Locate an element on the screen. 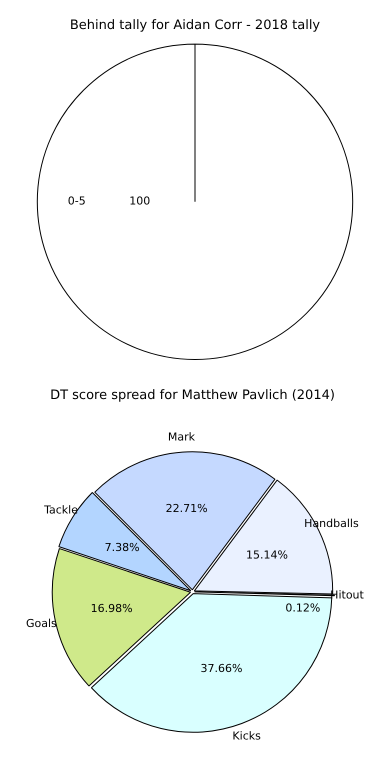 The height and width of the screenshot is (780, 390). slice-label: 0-5 is located at coordinates (77, 201).